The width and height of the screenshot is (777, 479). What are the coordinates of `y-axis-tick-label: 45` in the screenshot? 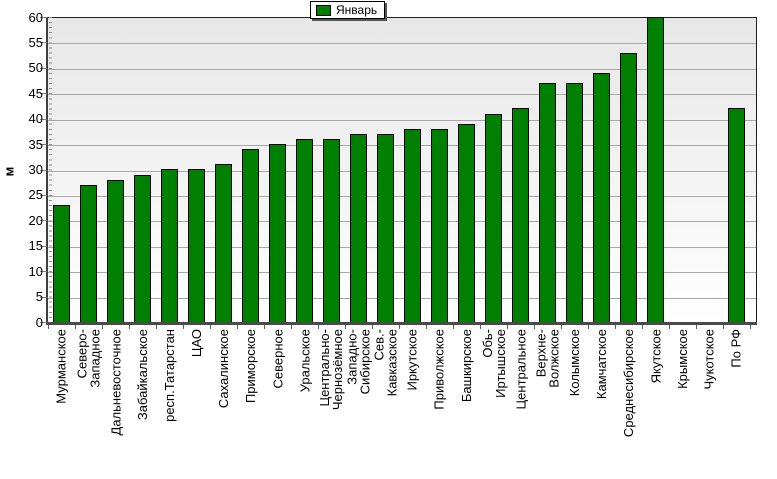 It's located at (35, 93).